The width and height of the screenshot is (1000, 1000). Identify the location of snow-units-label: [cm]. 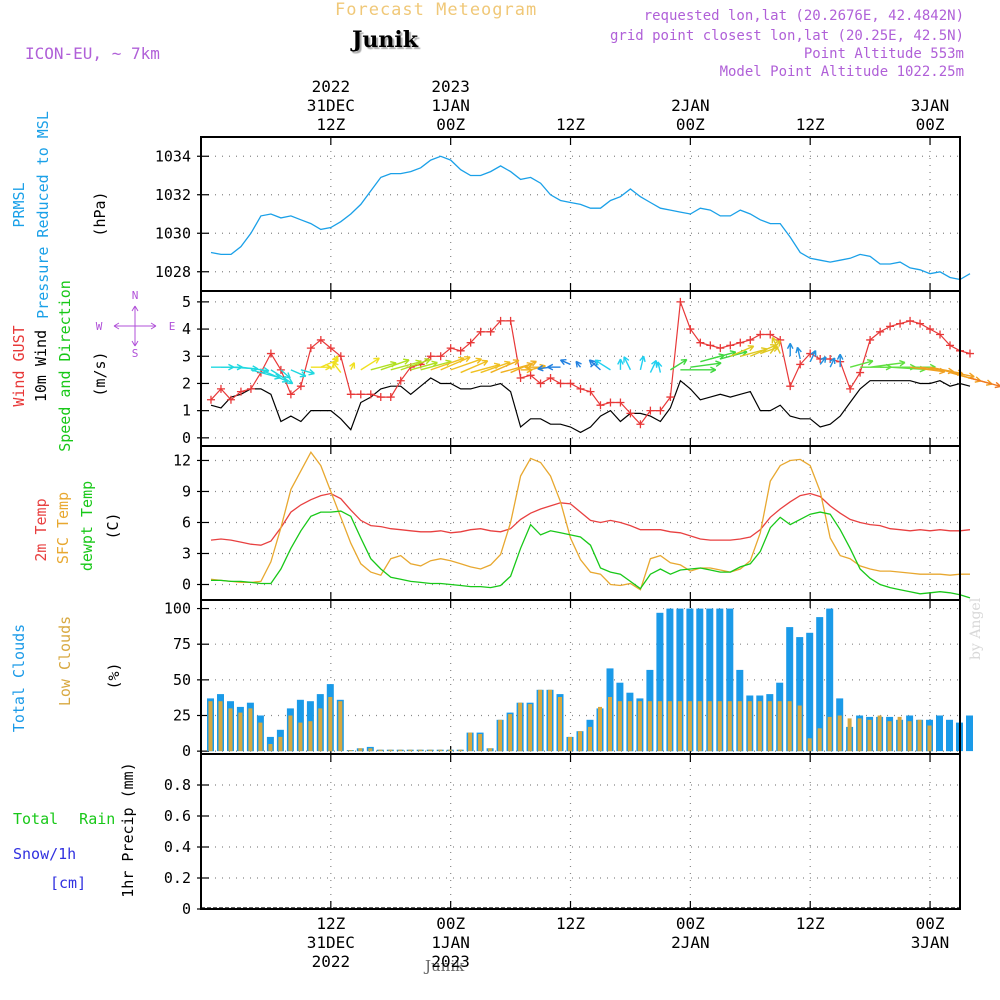
(68, 883).